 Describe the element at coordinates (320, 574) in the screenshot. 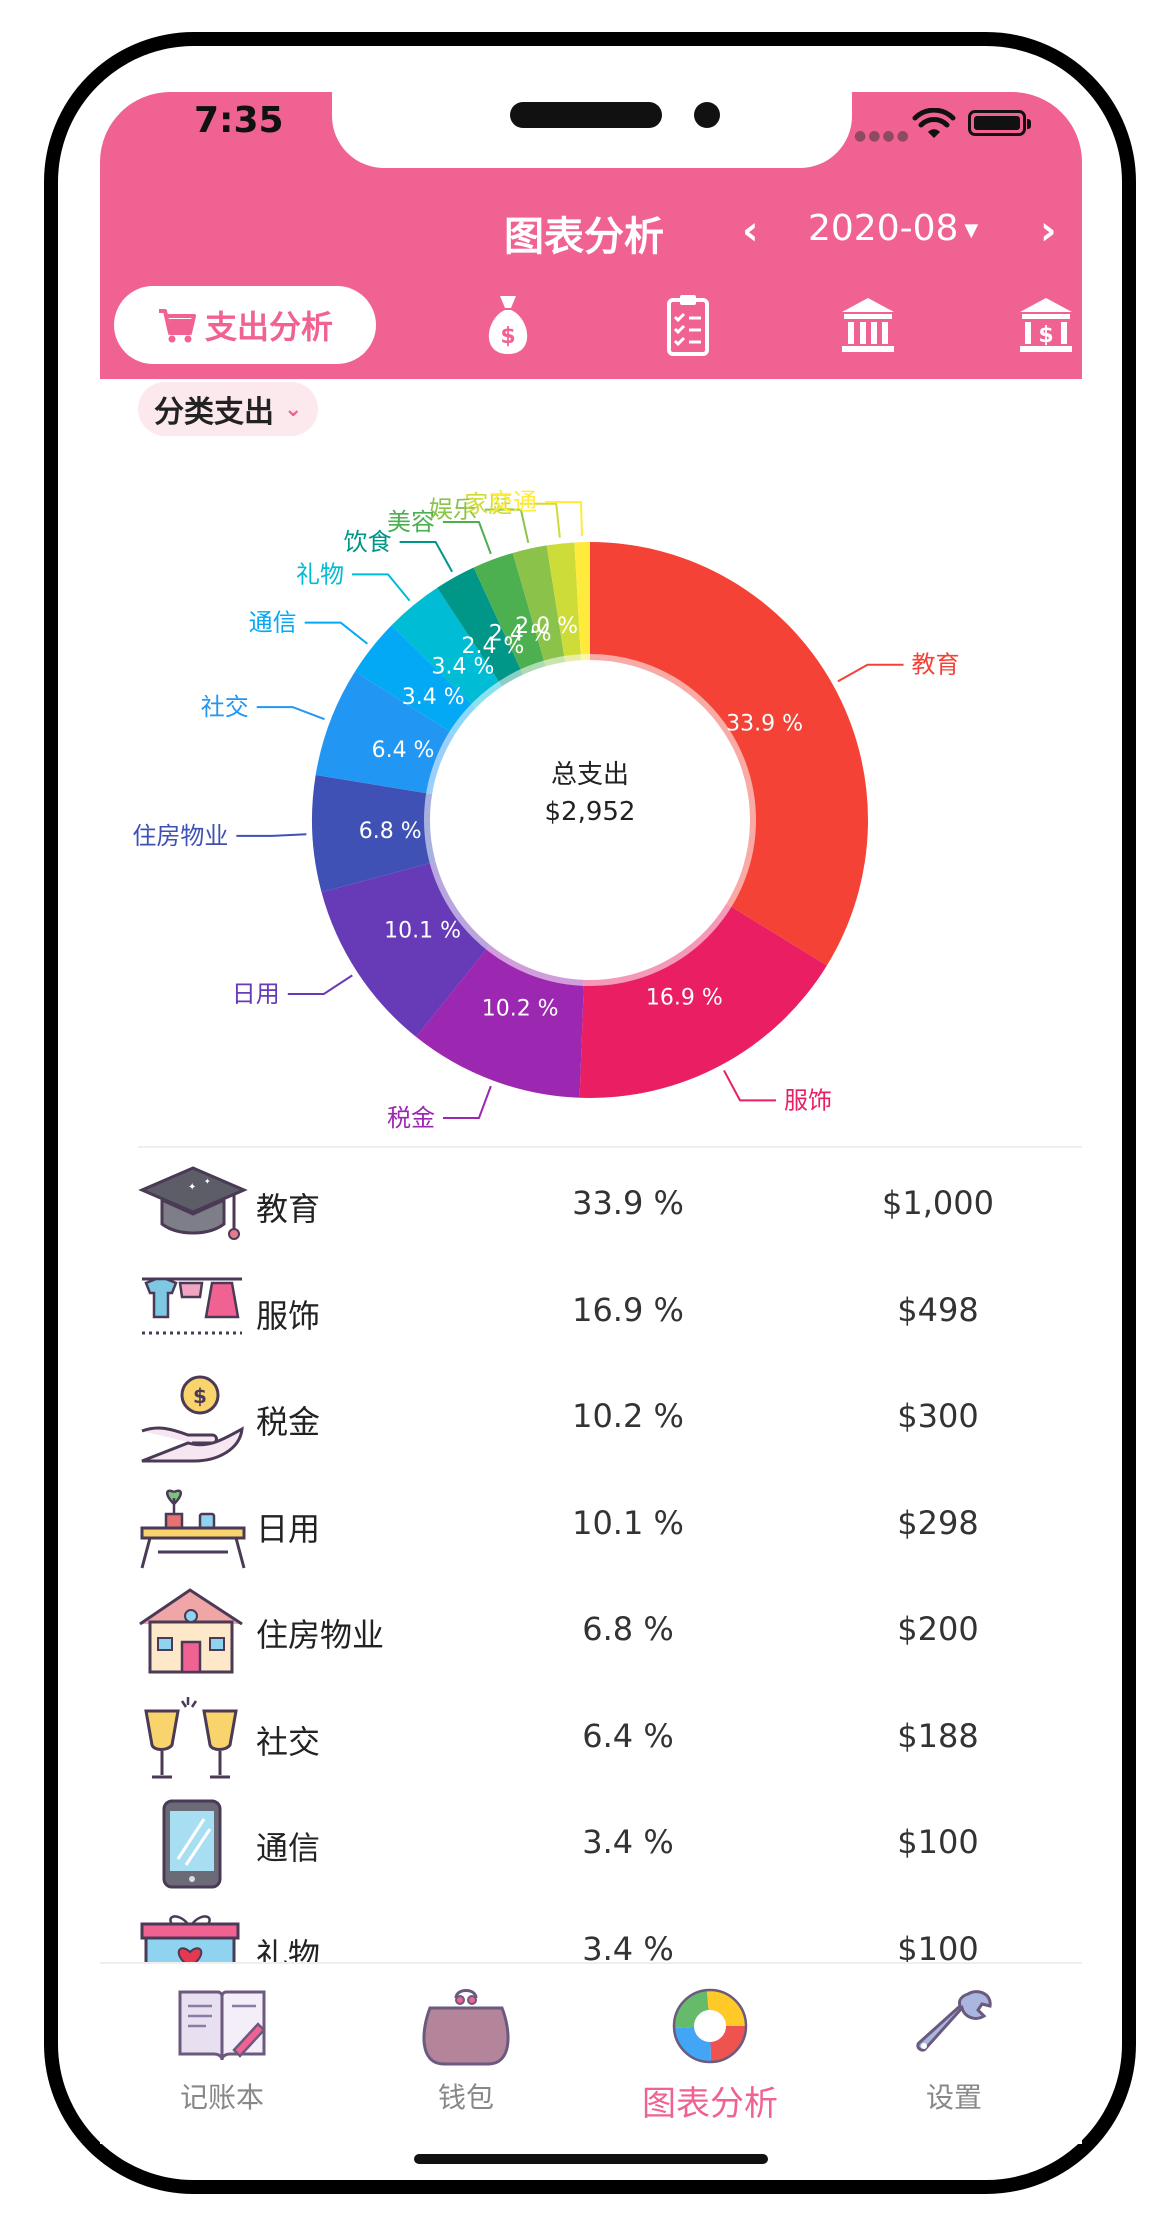

I see `slice-category-label: 礼物` at that location.